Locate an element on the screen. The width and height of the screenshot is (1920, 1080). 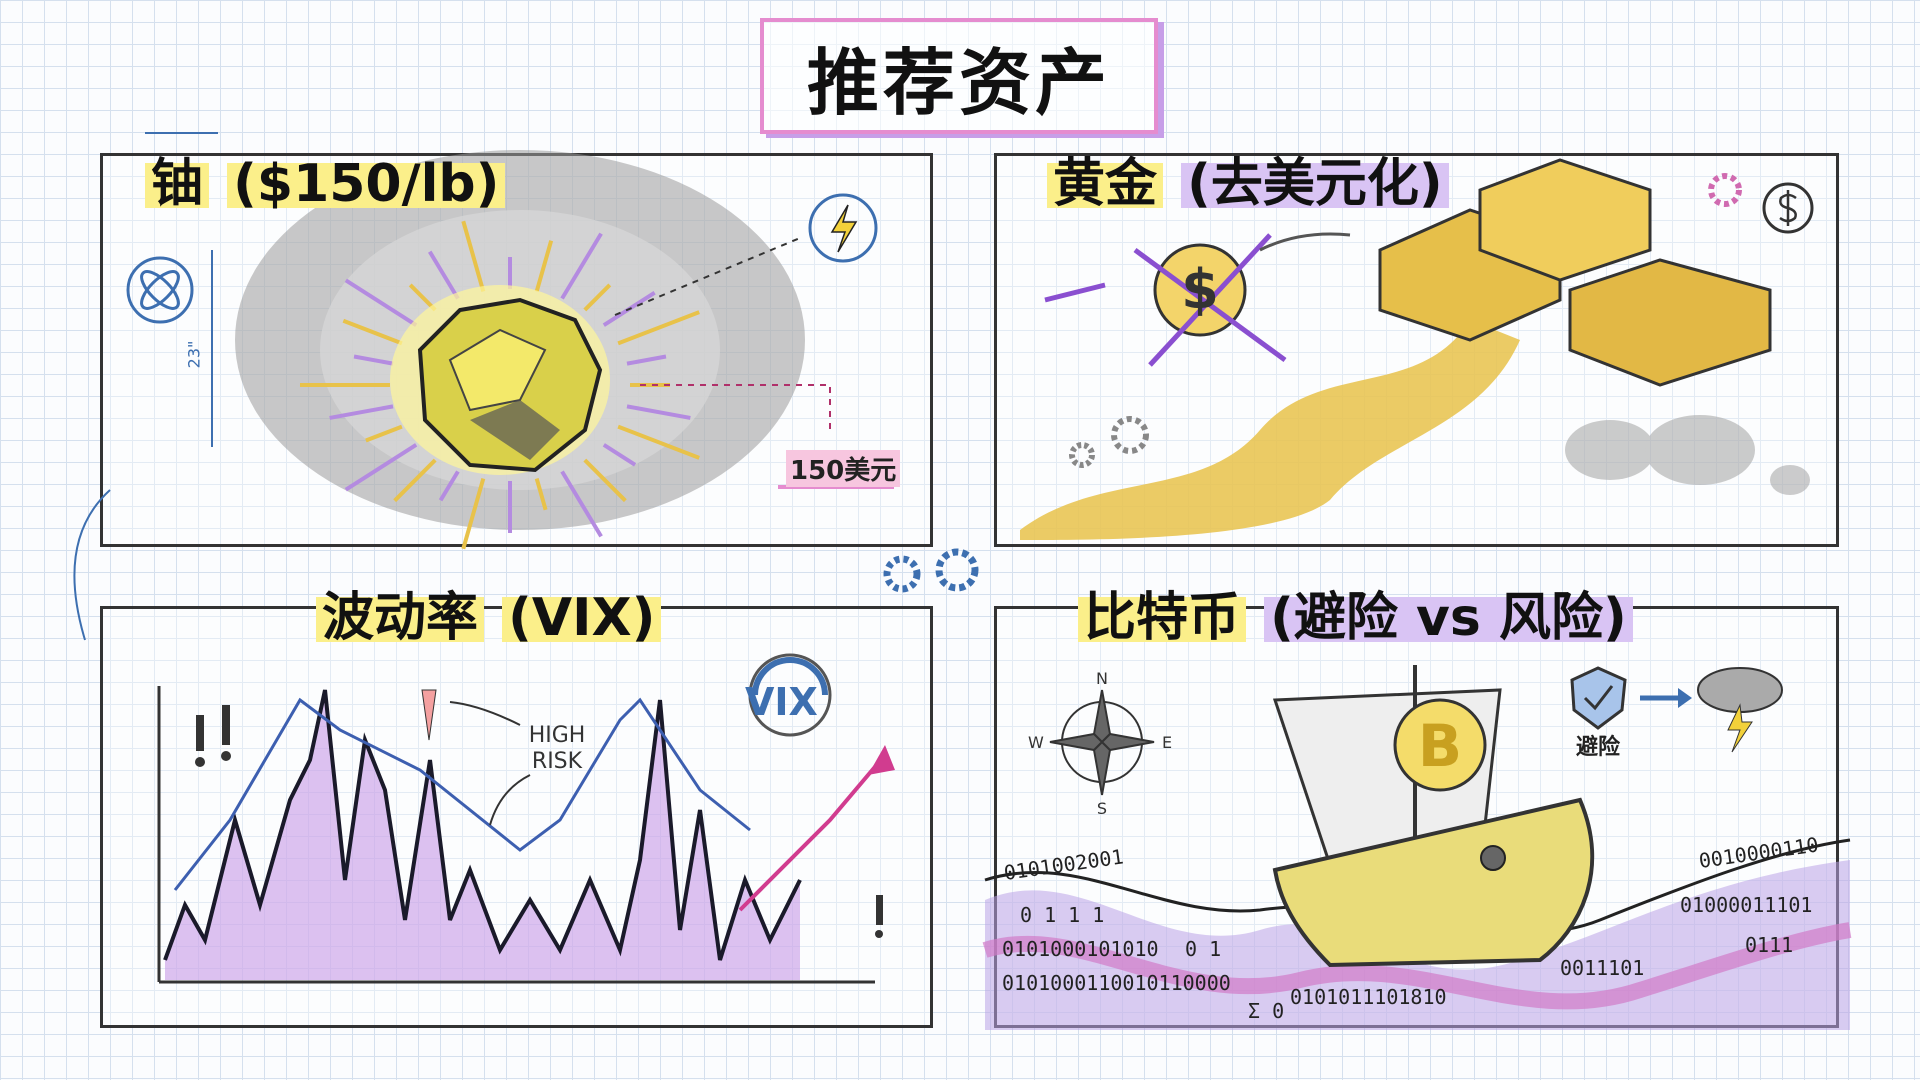
heading-sub: ($150/lb) is located at coordinates (366, 184).